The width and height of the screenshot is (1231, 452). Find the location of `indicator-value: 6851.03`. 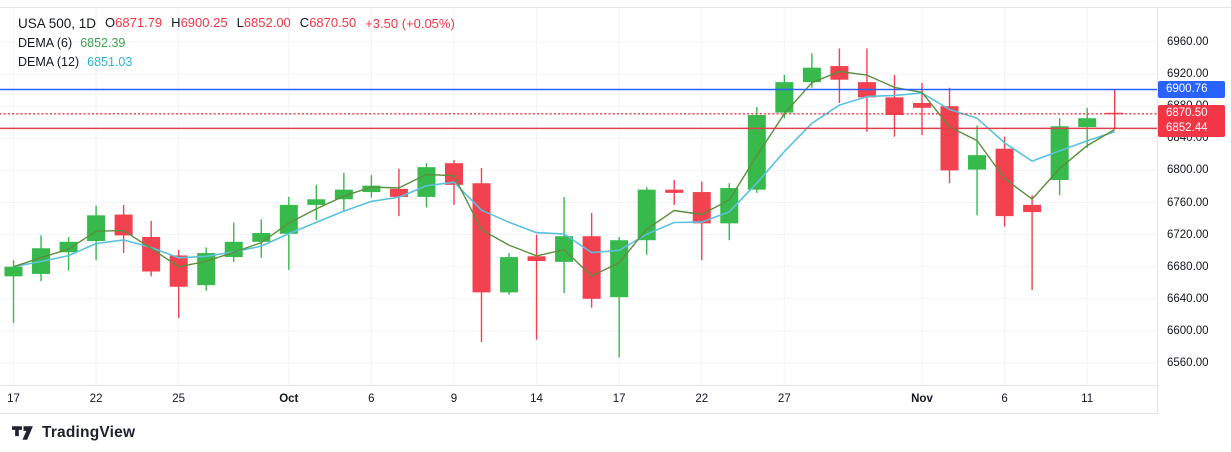

indicator-value: 6851.03 is located at coordinates (110, 61).